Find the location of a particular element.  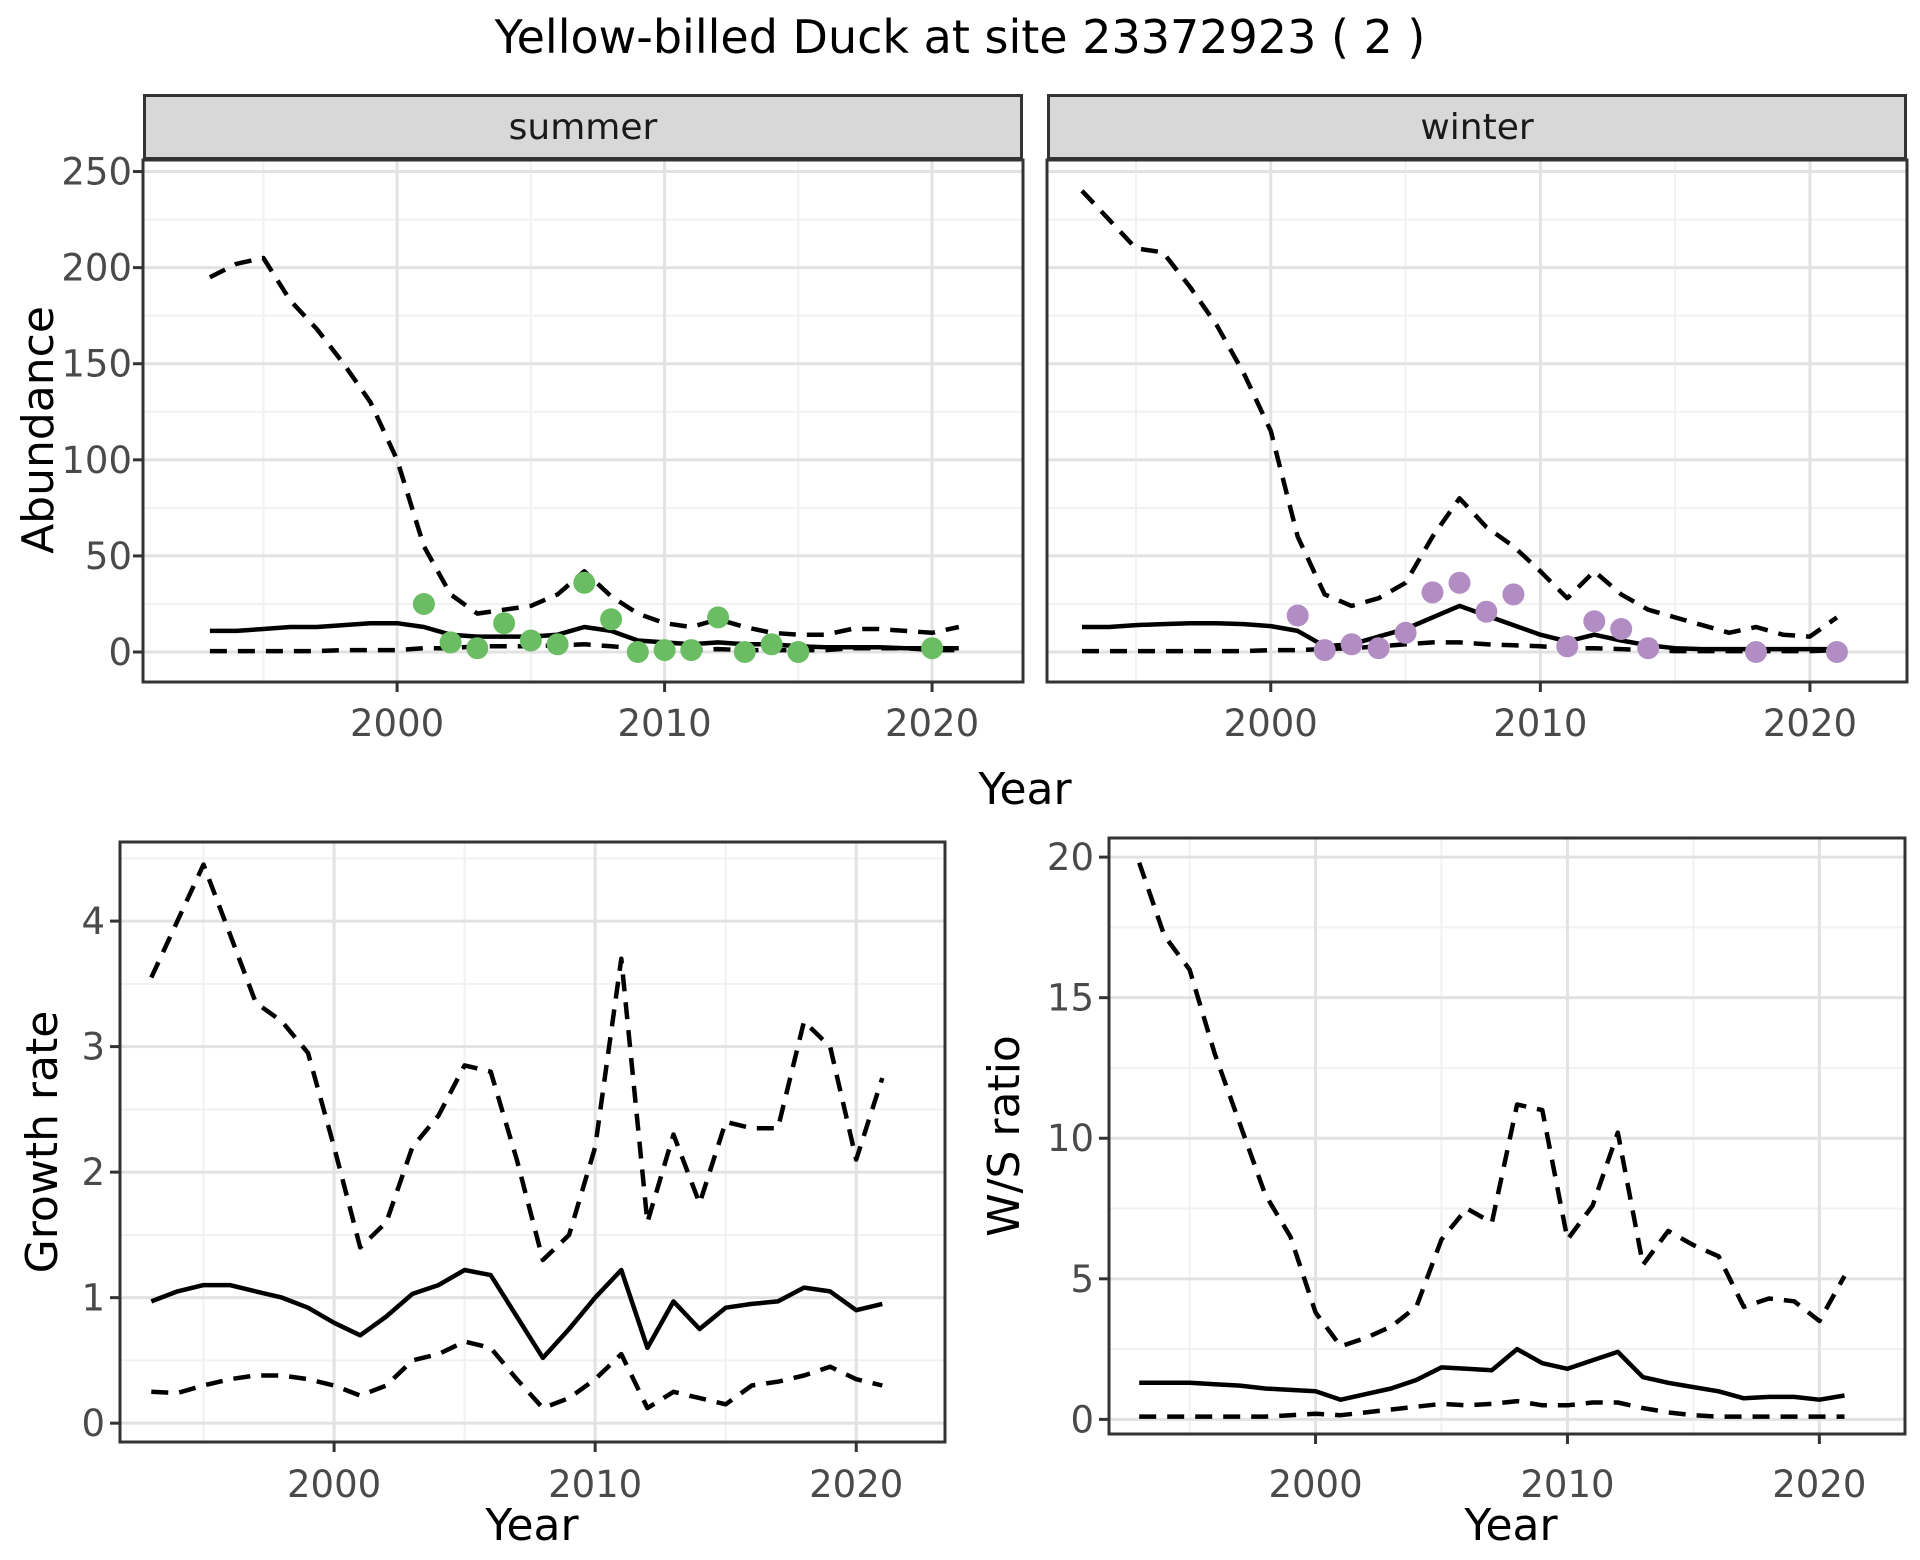

y-tick-label: 4 is located at coordinates (93, 921).